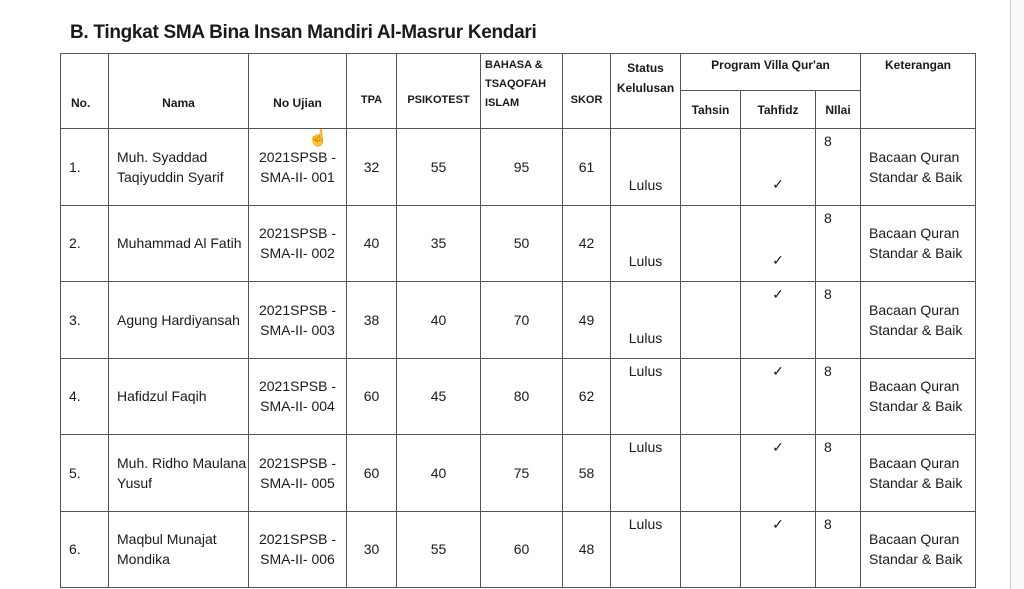  What do you see at coordinates (178, 320) in the screenshot?
I see `row-nama: Agung Hardiyansah` at bounding box center [178, 320].